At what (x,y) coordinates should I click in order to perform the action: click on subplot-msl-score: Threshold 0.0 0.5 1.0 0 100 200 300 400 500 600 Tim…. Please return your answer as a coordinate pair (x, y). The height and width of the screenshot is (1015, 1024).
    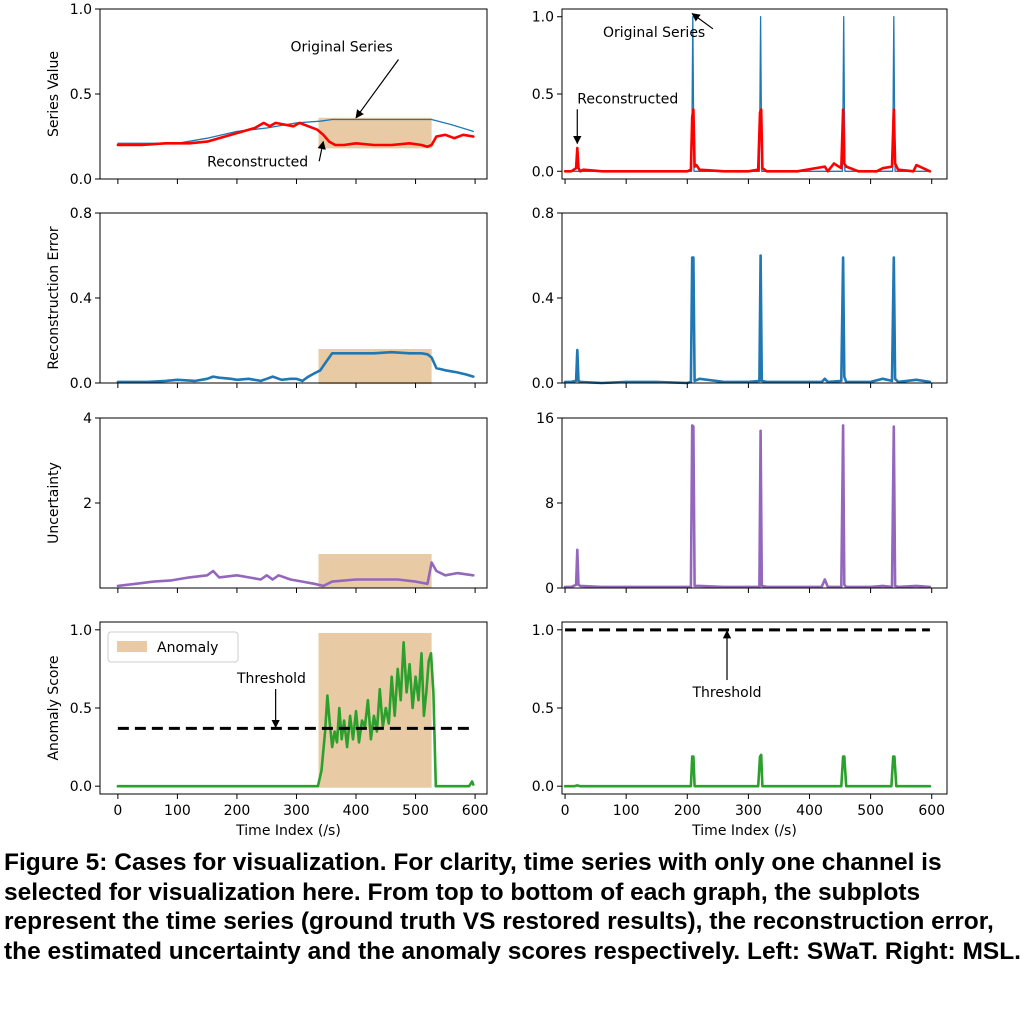
    Looking at the image, I should click on (740, 730).